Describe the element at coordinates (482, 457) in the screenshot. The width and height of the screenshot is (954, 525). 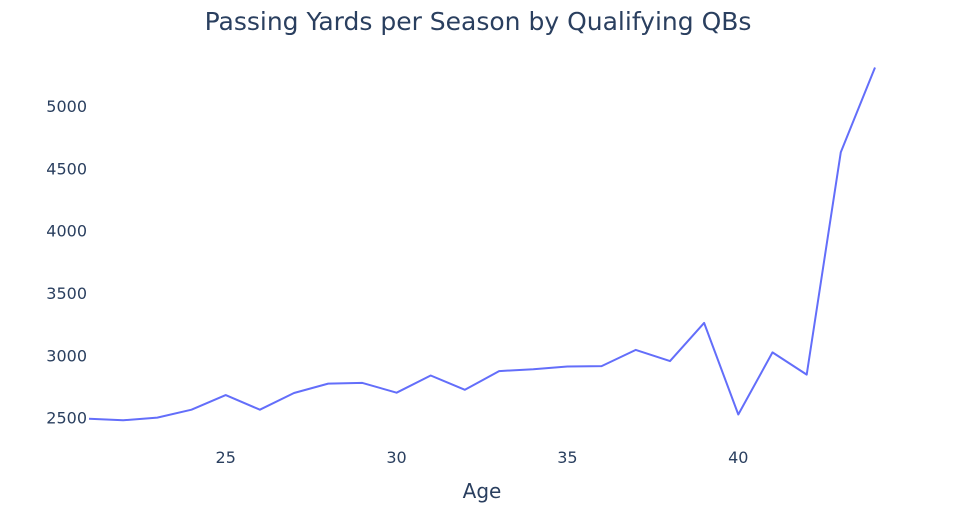
I see `x-axis-ticks: 25 30 35 40` at that location.